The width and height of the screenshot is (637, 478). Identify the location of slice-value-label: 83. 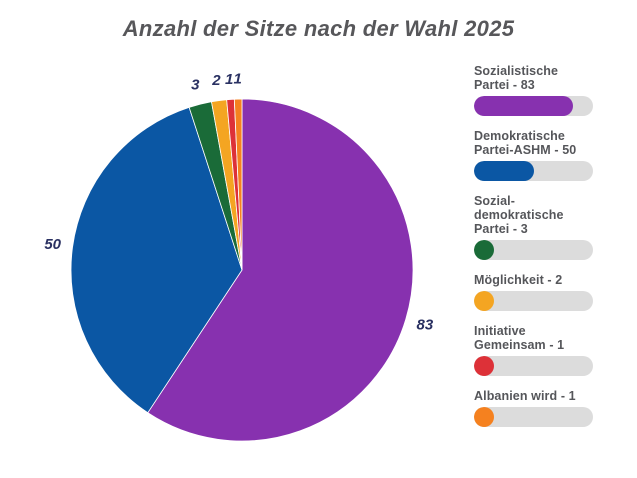
(425, 324).